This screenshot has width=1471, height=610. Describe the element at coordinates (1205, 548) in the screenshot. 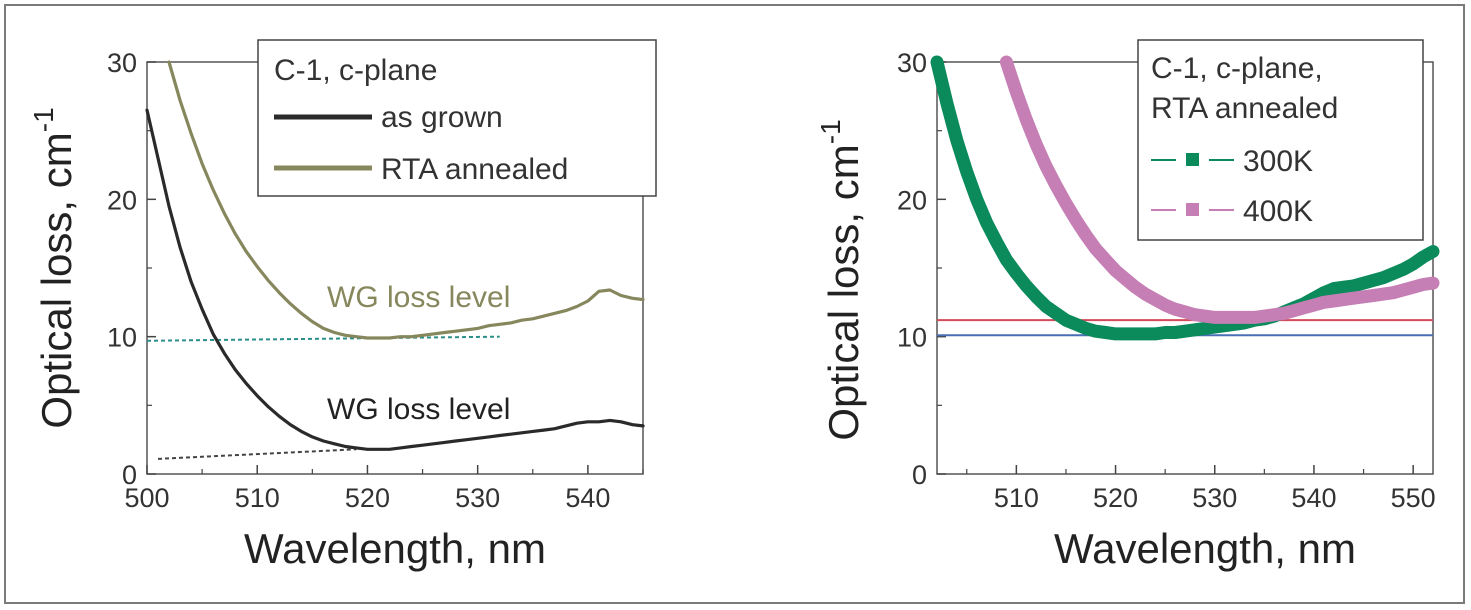

I see `right-x-axis-title: Wavelength, nm` at that location.